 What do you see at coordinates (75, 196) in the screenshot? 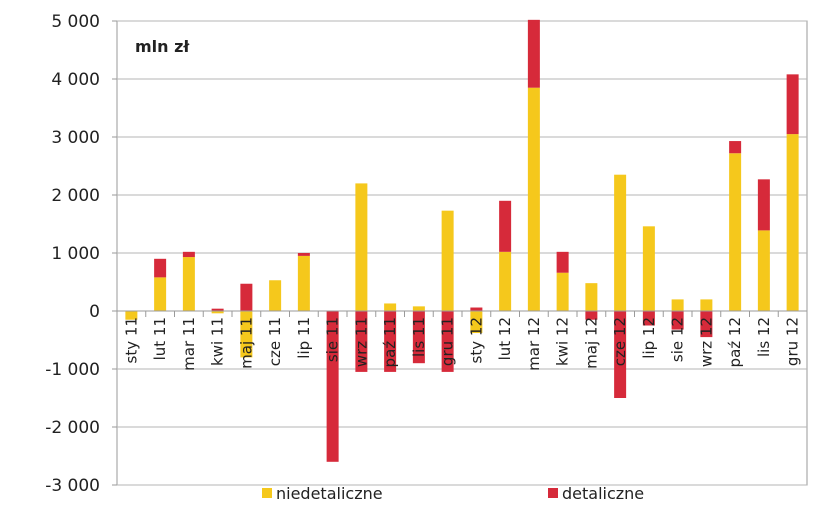
I see `y-tick-label: 2 000` at bounding box center [75, 196].